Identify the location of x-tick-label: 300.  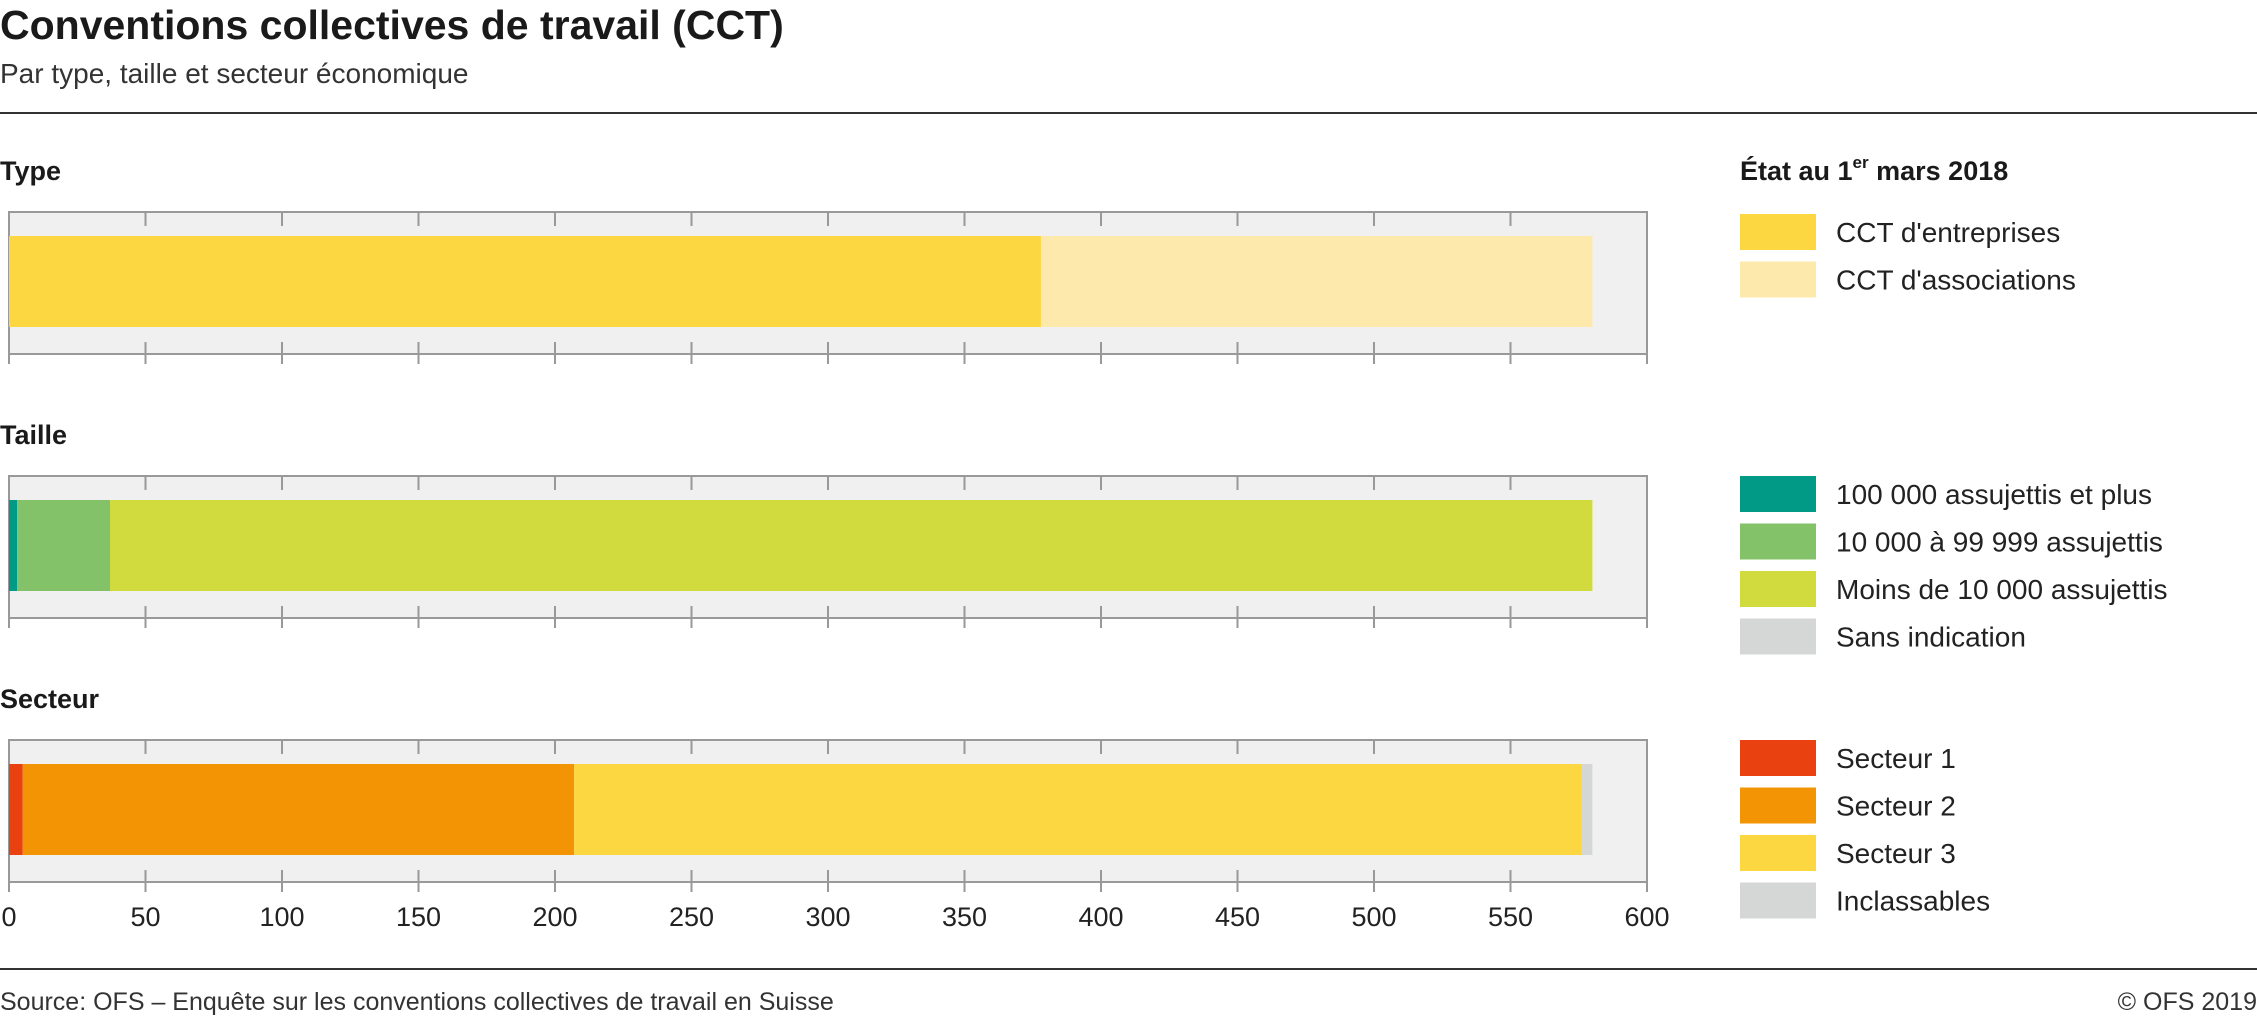
(827, 917).